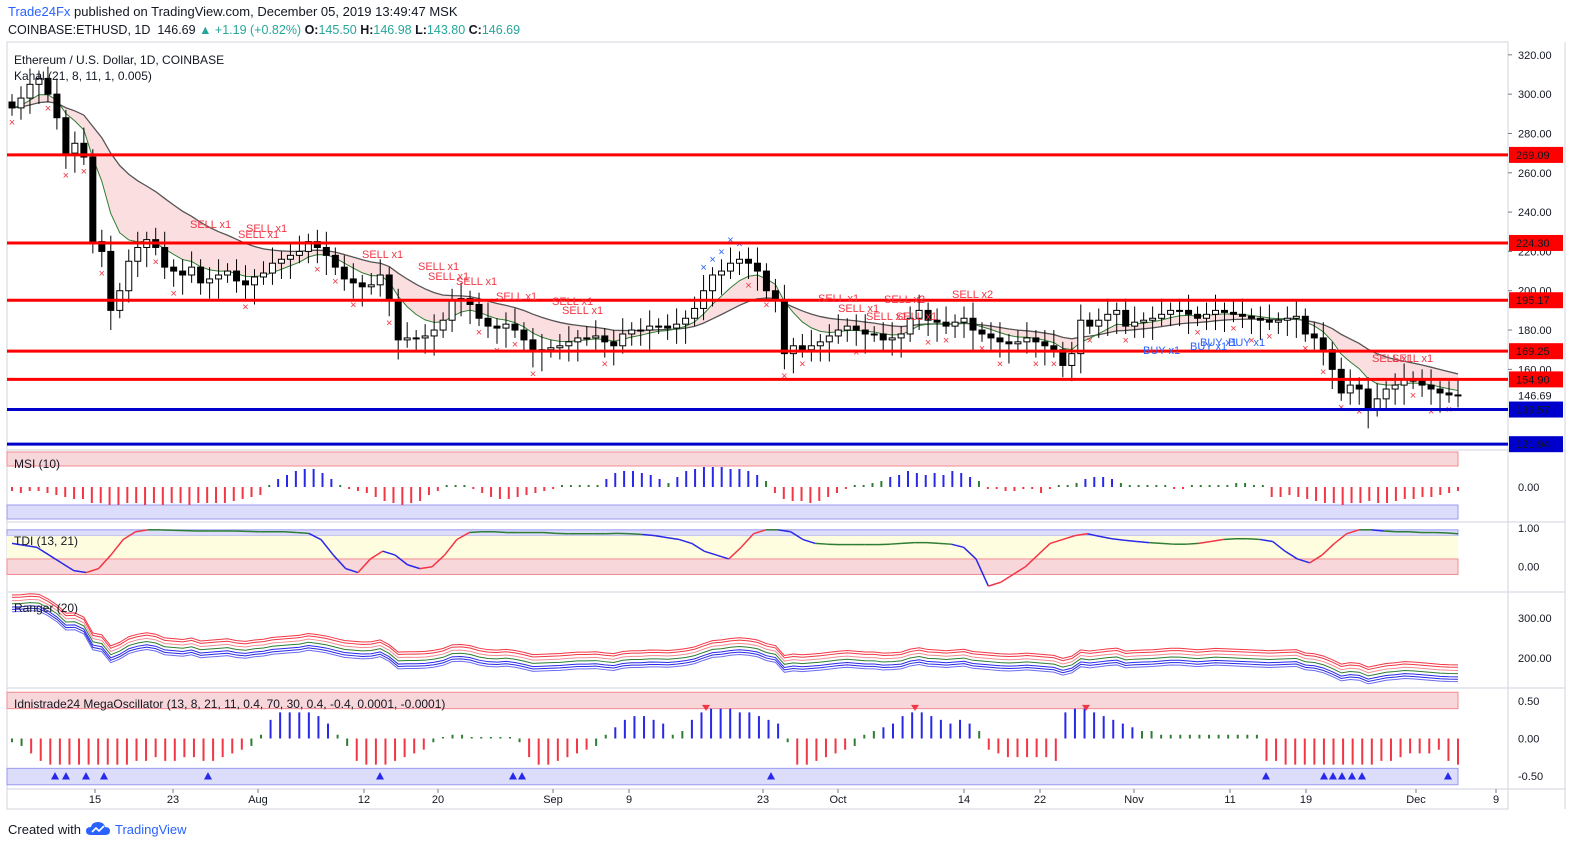  I want to click on msi-pane: 0.00 MSI (10), so click(772, 485).